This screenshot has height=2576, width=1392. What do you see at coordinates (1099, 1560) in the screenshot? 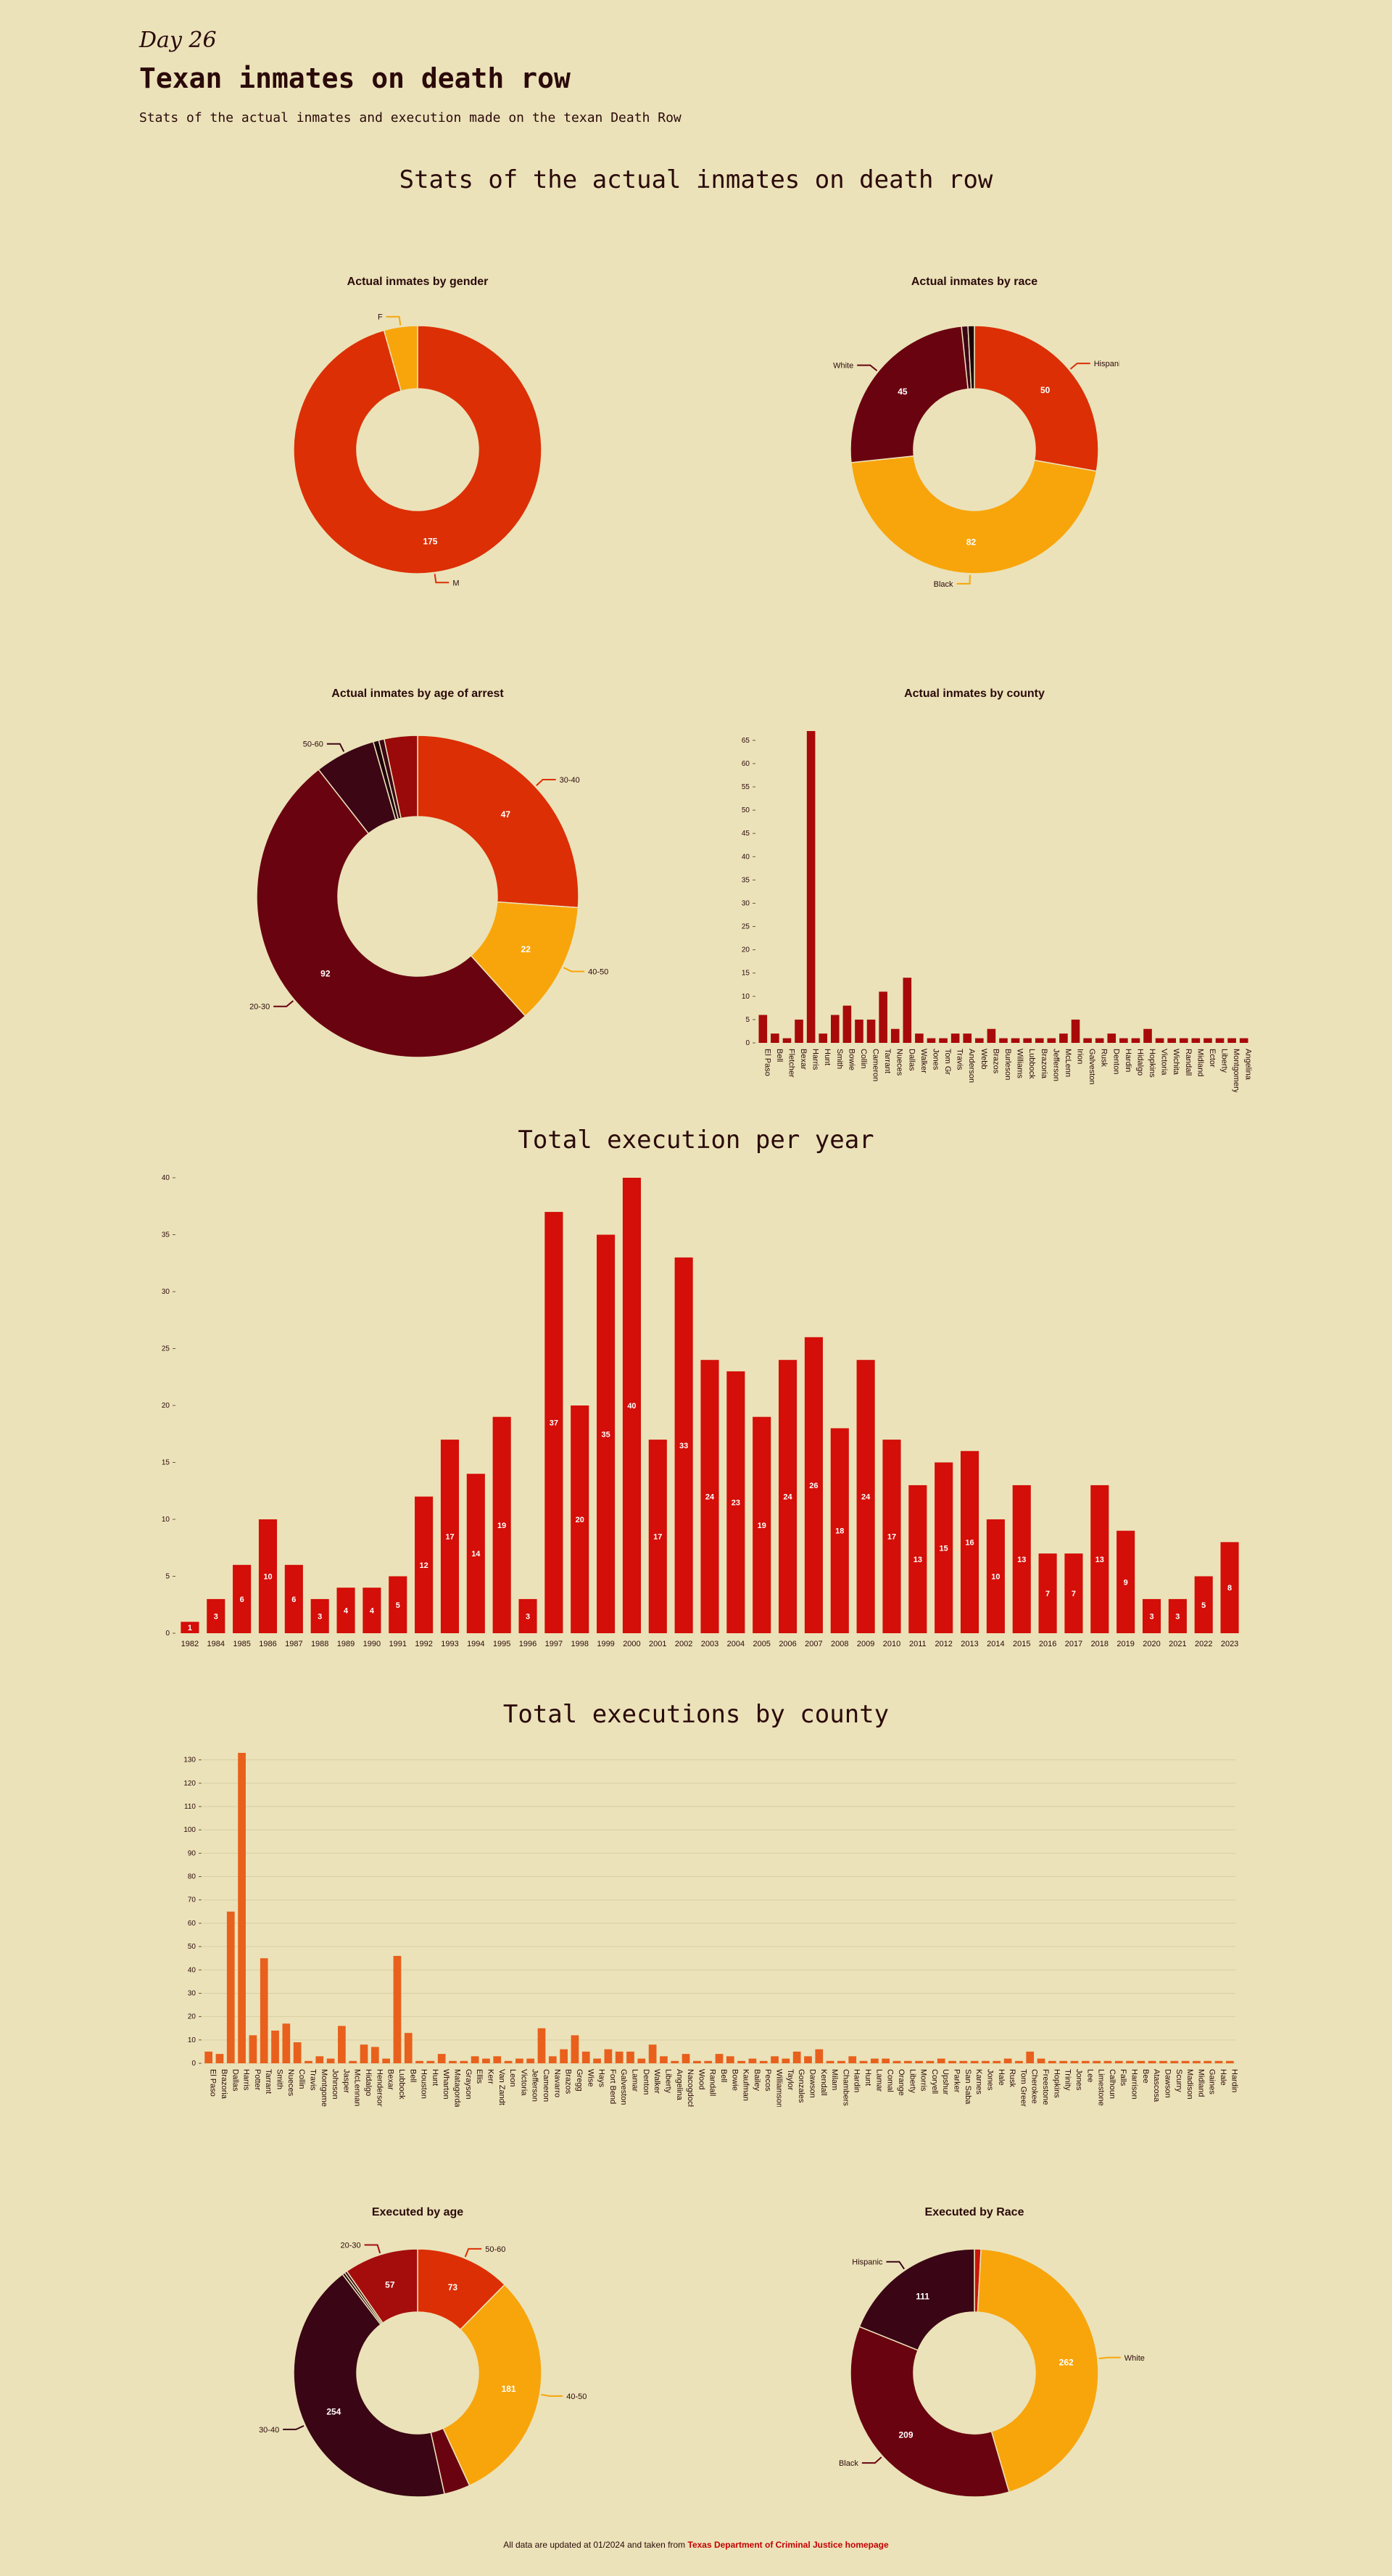
I see `bar-value-label: 13` at bounding box center [1099, 1560].